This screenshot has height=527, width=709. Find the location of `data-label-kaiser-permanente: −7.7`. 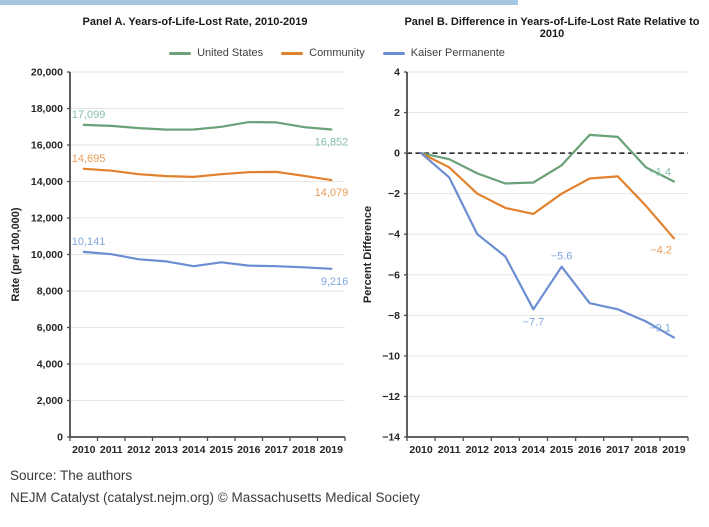

data-label-kaiser-permanente: −7.7 is located at coordinates (534, 322).